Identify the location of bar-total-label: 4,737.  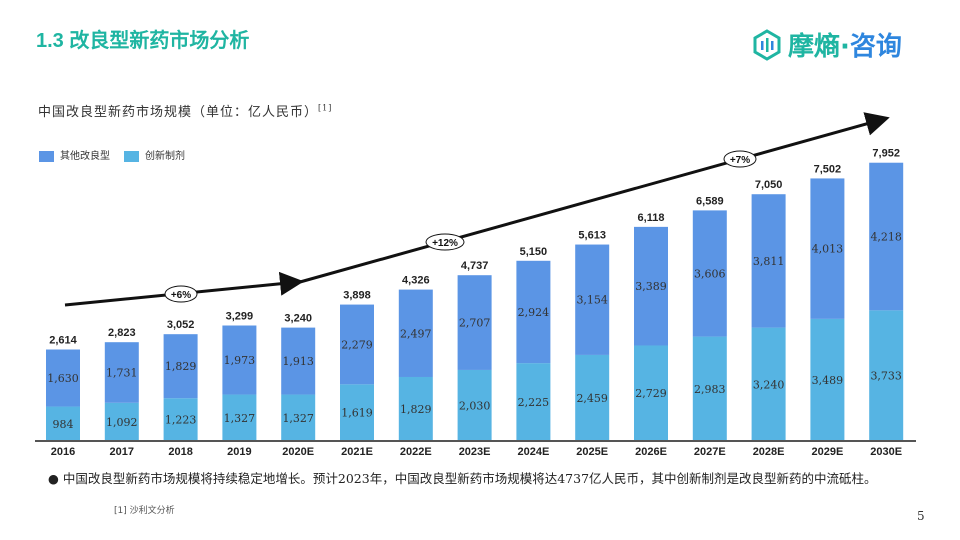
(475, 266).